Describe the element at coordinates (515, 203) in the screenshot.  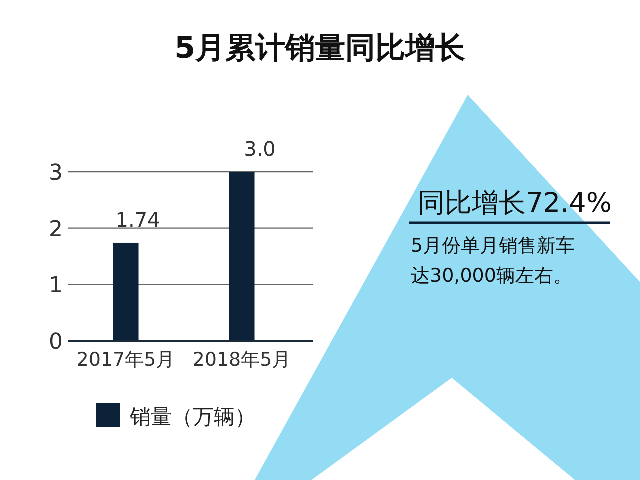
I see `text: 同比增长72.4%` at that location.